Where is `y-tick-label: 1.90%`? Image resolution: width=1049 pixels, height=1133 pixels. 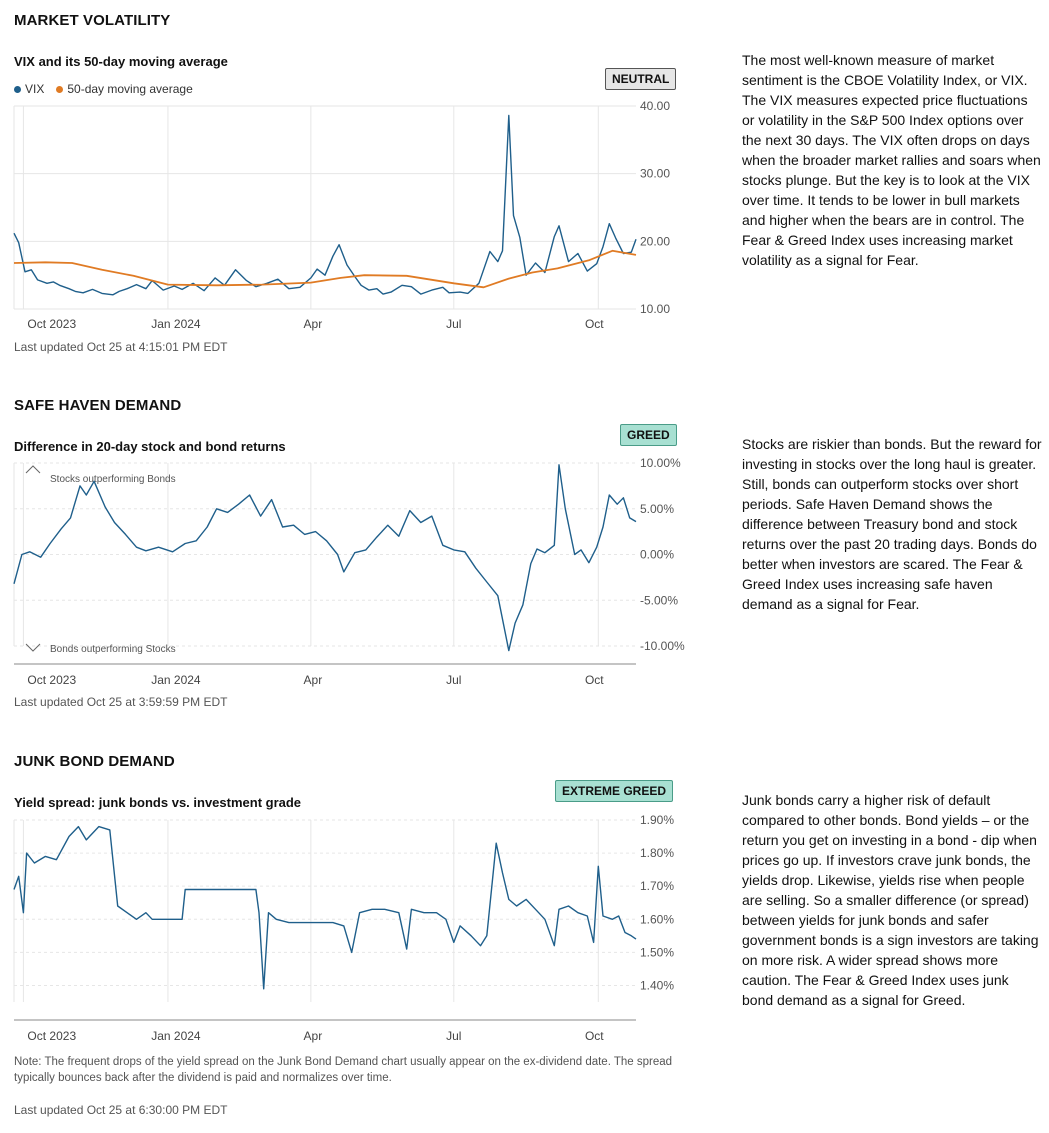
y-tick-label: 1.90% is located at coordinates (657, 820).